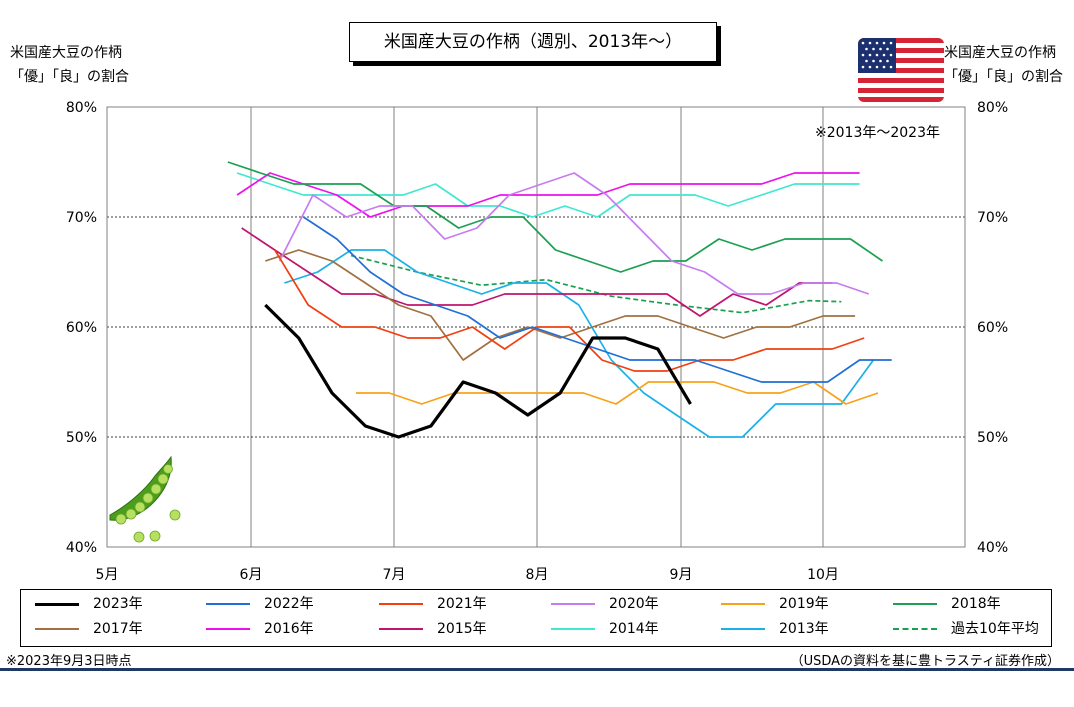  What do you see at coordinates (1000, 53) in the screenshot?
I see `right-axis-title-line1: 米国産大豆の作柄` at bounding box center [1000, 53].